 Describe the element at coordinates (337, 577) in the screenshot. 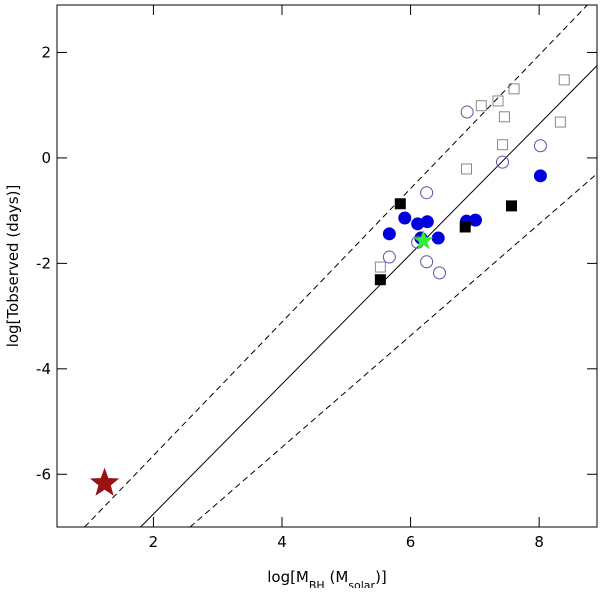

I see `x-axis-label-part: (M` at that location.